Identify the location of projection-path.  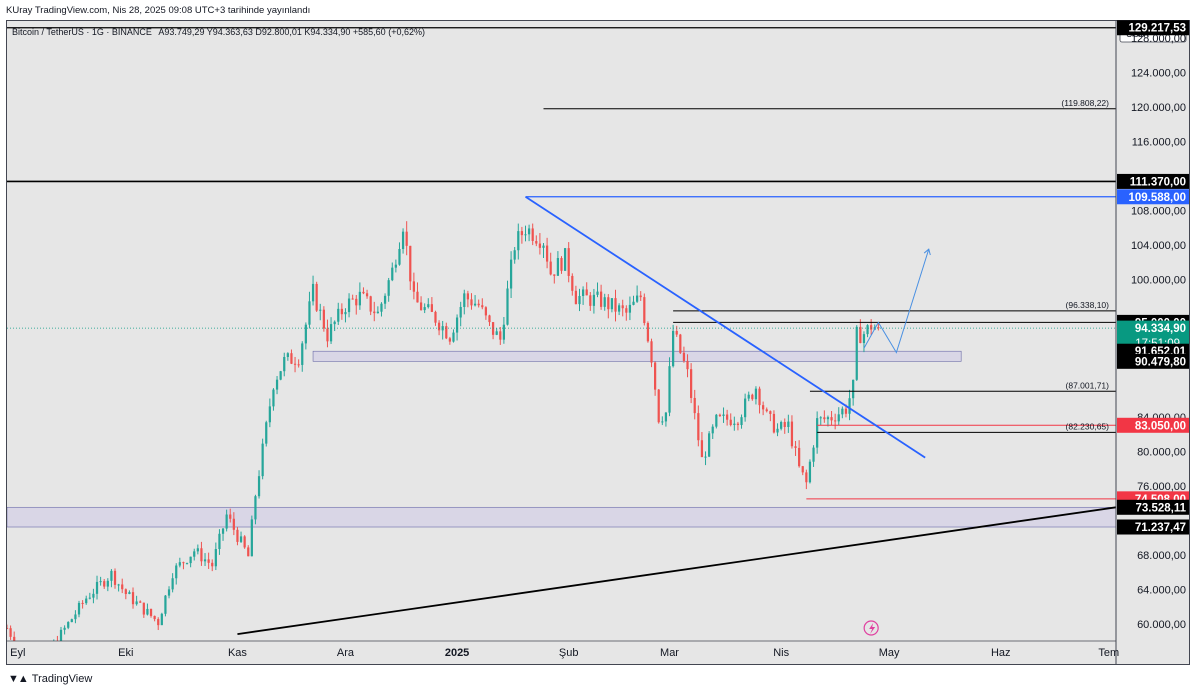
(896, 301).